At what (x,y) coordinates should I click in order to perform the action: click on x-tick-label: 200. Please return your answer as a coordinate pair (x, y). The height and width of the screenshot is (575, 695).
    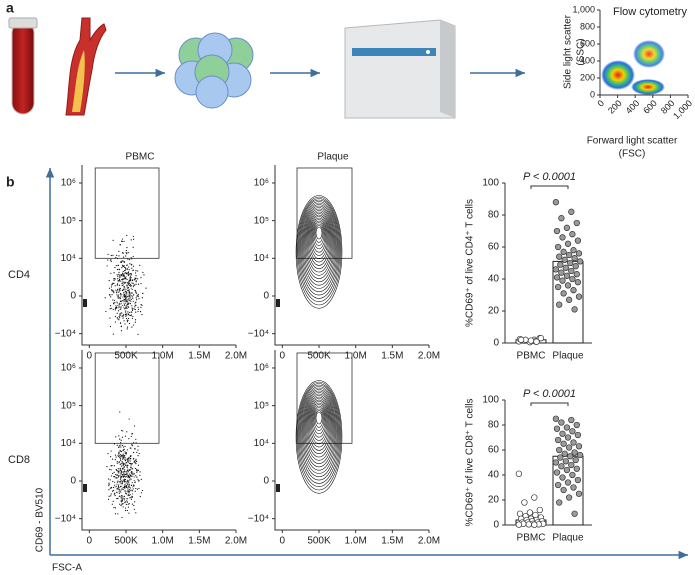
    Looking at the image, I should click on (615, 107).